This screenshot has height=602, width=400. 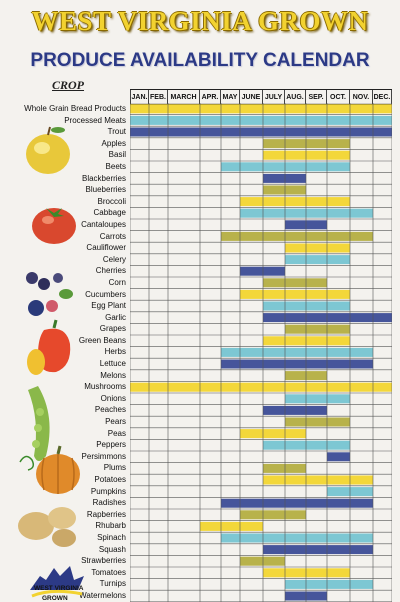 What do you see at coordinates (116, 433) in the screenshot?
I see `crop-label: Peas` at bounding box center [116, 433].